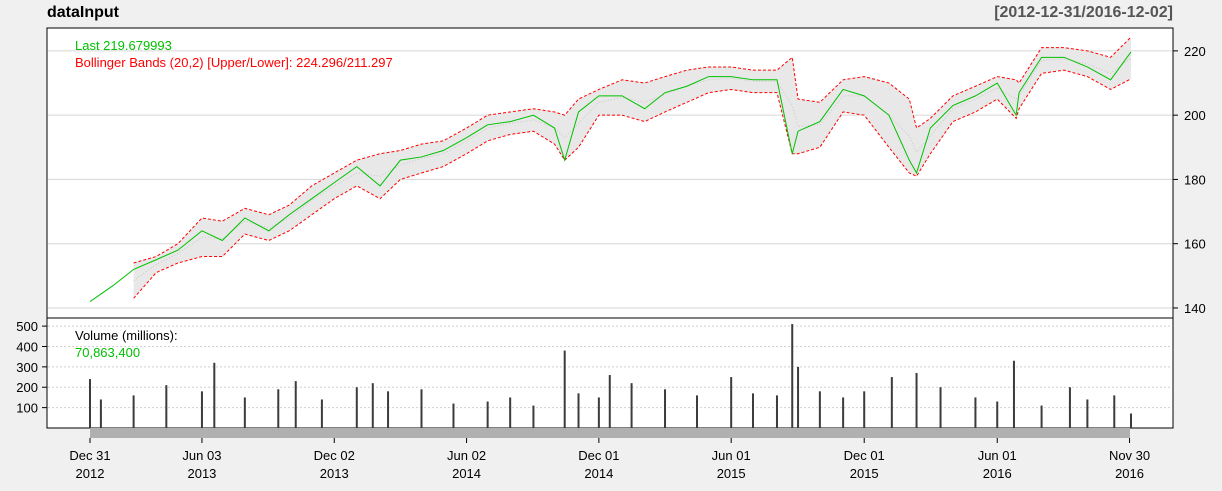  What do you see at coordinates (1129, 455) in the screenshot?
I see `x-tick-label: Nov 30` at bounding box center [1129, 455].